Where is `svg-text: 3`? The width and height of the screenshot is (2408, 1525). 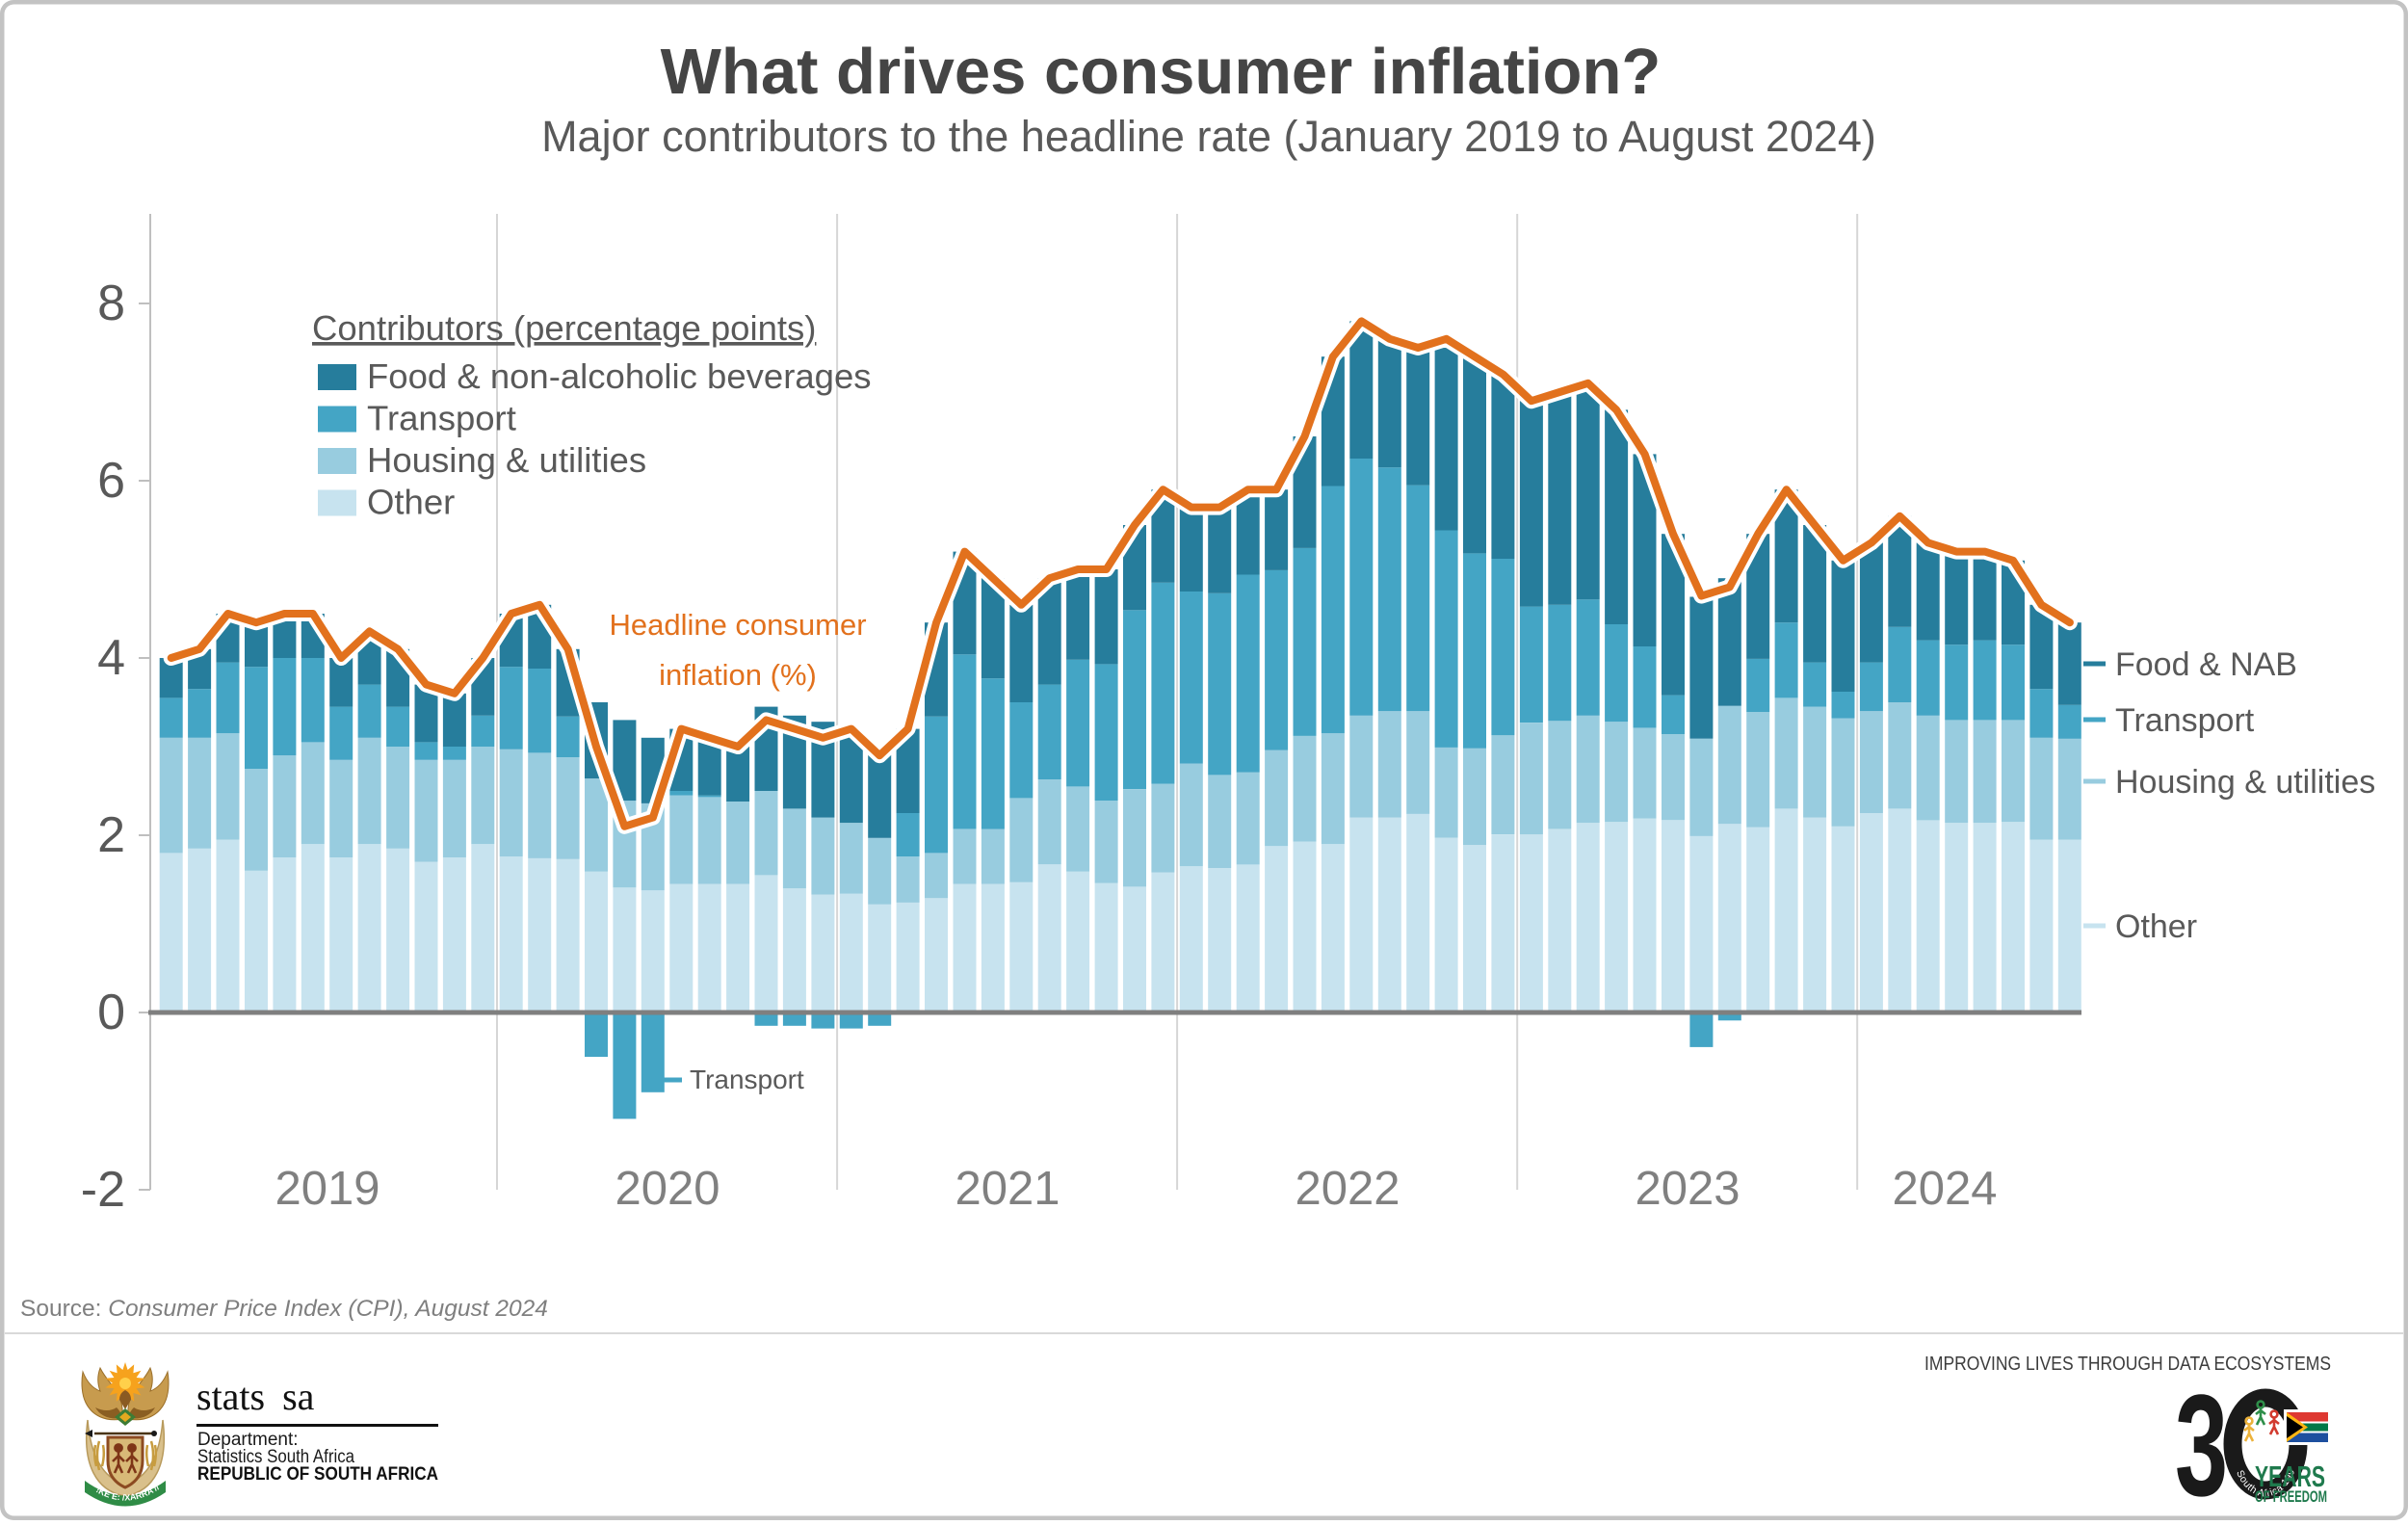
svg-text: 3 is located at coordinates (2201, 1442).